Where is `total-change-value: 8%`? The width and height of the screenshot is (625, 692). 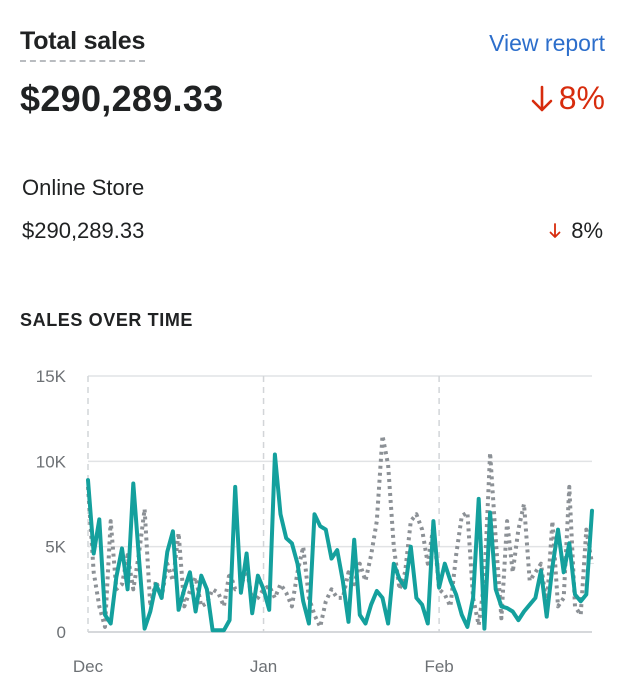 total-change-value: 8% is located at coordinates (581, 98).